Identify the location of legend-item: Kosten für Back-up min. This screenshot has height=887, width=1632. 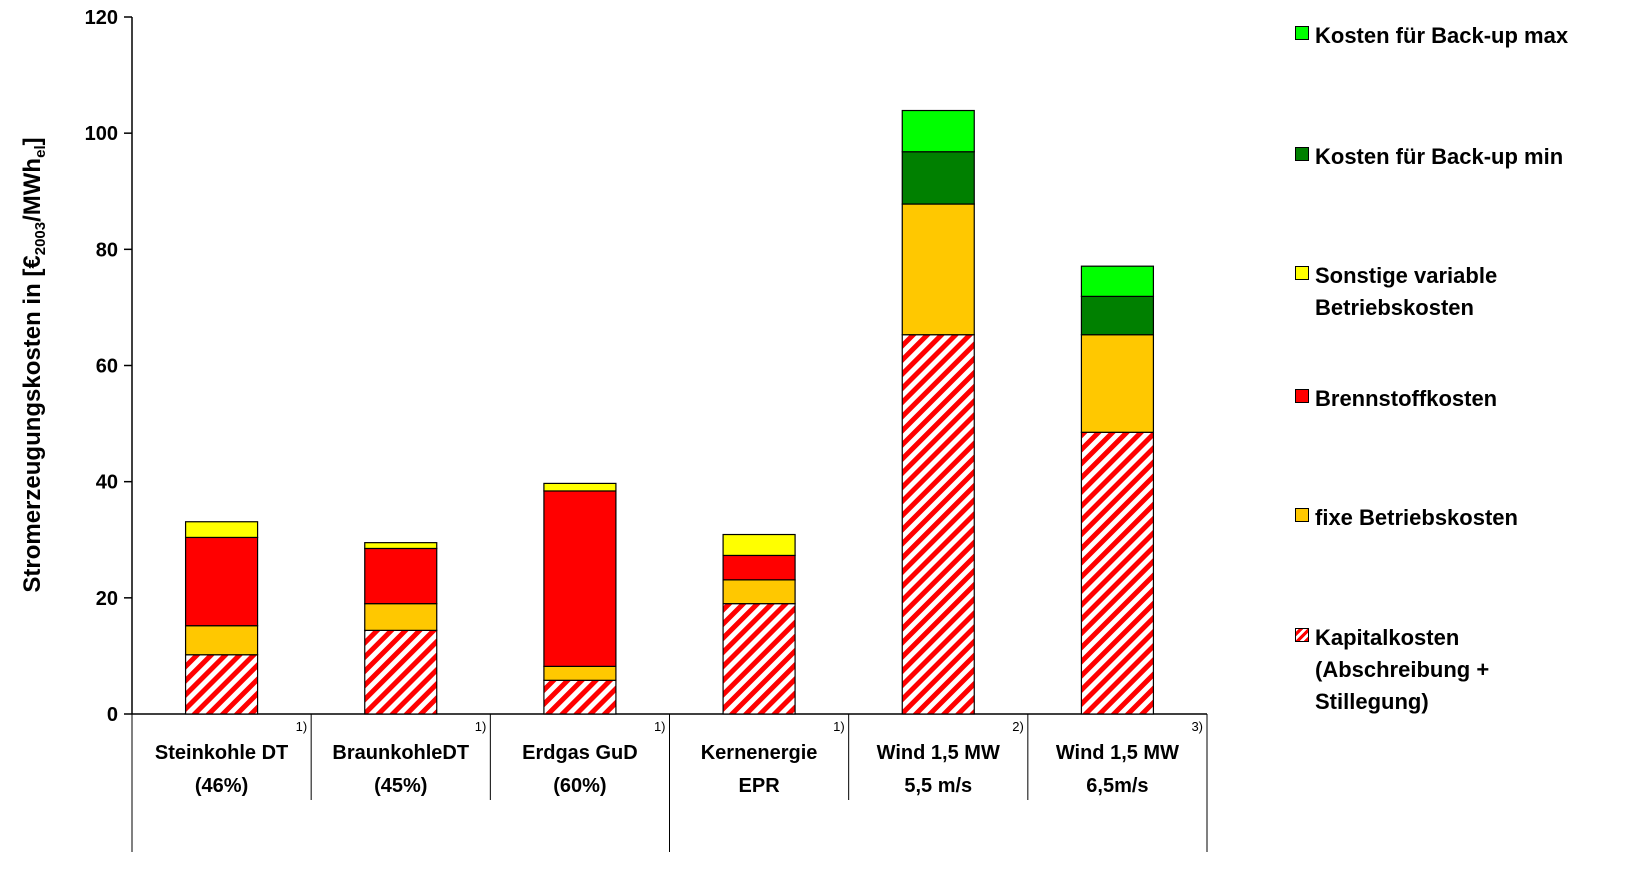
(1429, 157).